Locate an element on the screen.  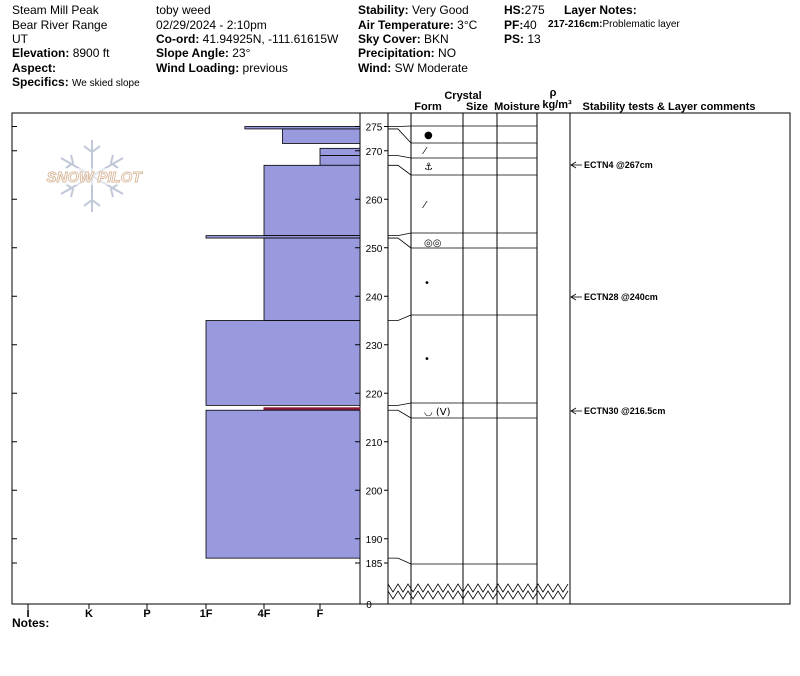
grain-form-symbol: ● is located at coordinates (428, 135).